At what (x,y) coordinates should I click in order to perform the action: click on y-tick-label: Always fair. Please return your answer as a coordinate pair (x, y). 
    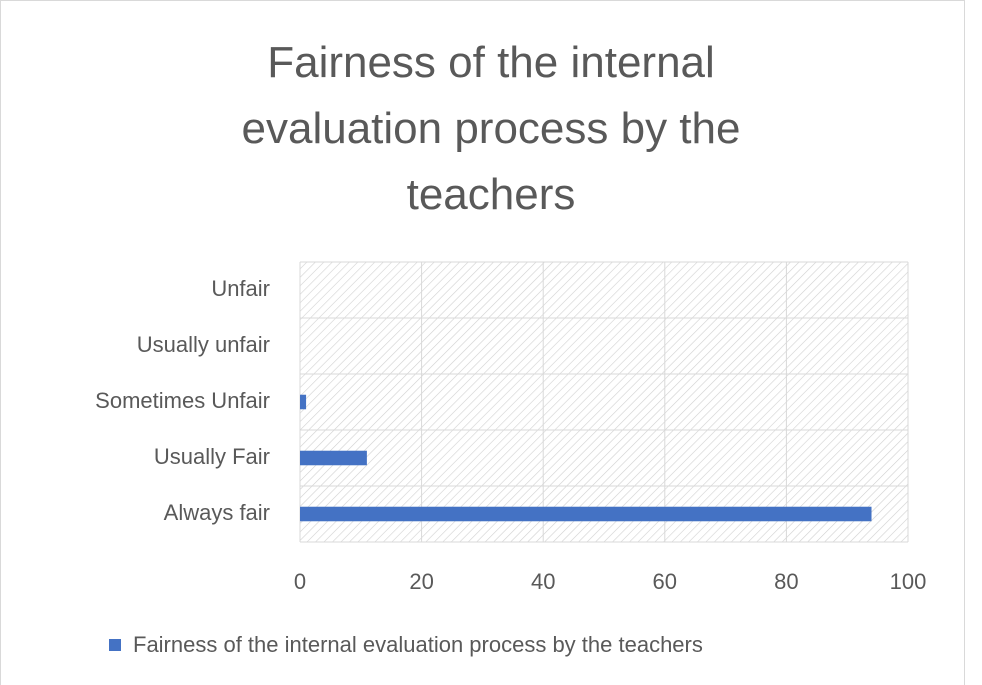
    Looking at the image, I should click on (217, 512).